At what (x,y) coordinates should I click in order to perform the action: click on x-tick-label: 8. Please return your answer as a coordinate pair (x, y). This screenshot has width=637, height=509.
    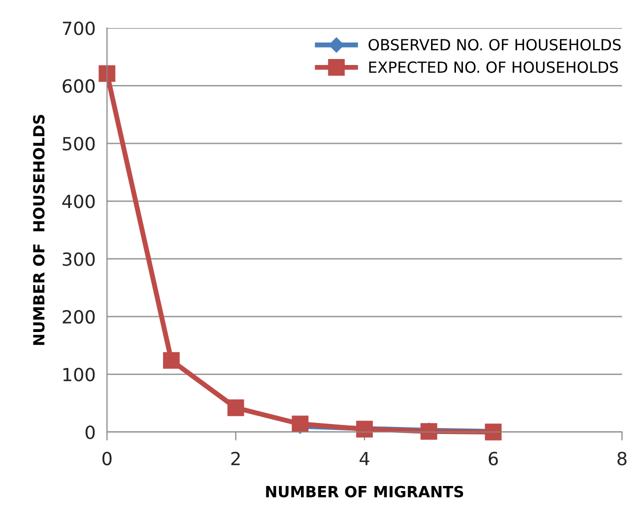
    Looking at the image, I should click on (622, 459).